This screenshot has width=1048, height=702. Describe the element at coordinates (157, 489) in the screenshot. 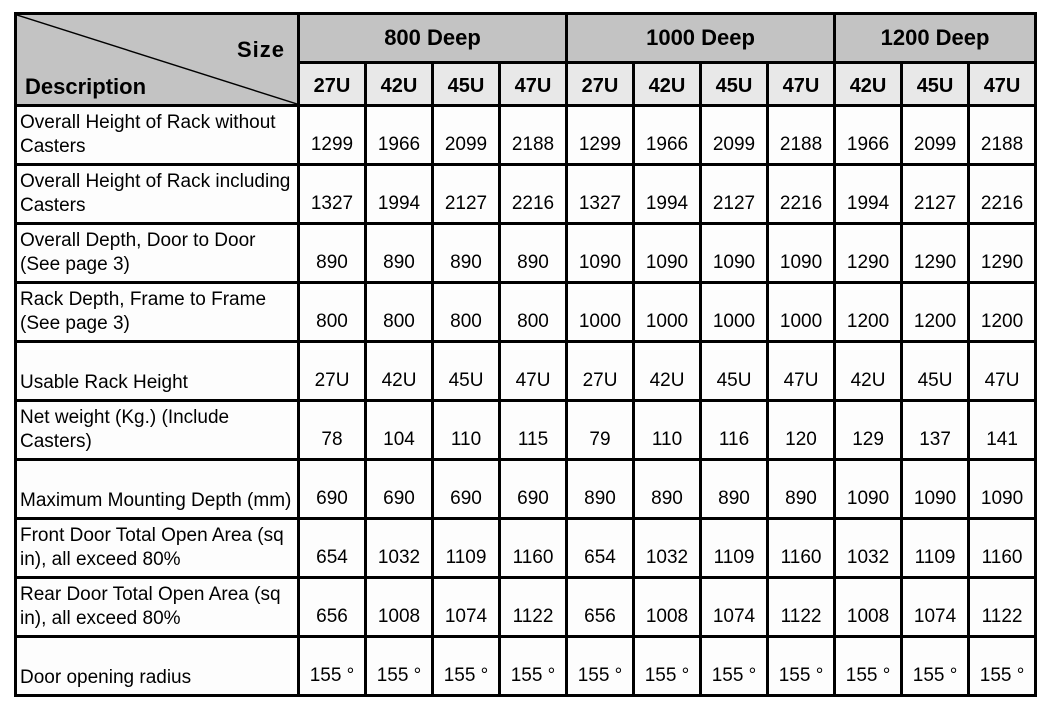

I see `row-description: Maximum Mounting Depth (mm)` at that location.